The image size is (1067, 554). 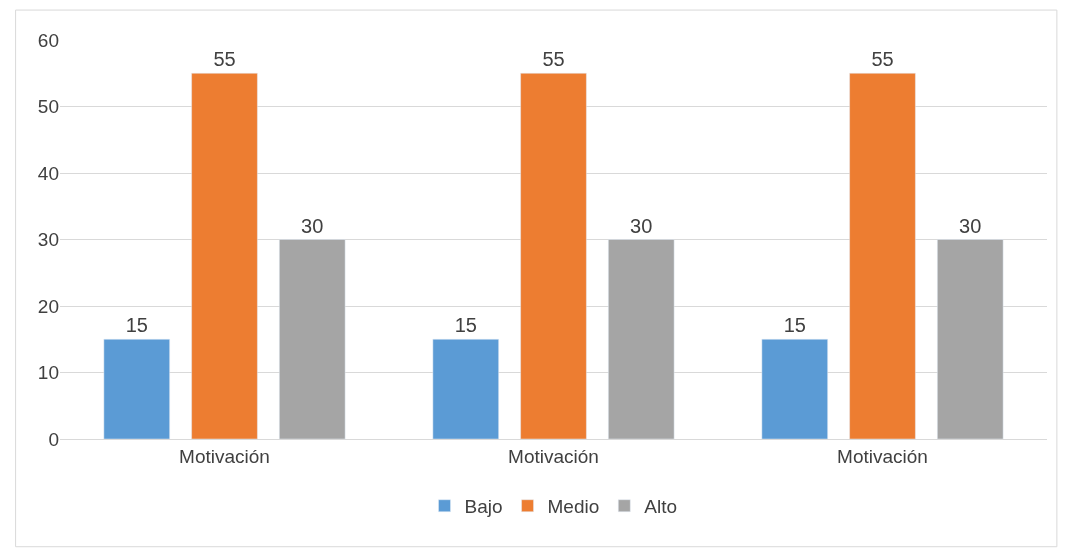 I want to click on y-tick-label: 50, so click(x=48, y=107).